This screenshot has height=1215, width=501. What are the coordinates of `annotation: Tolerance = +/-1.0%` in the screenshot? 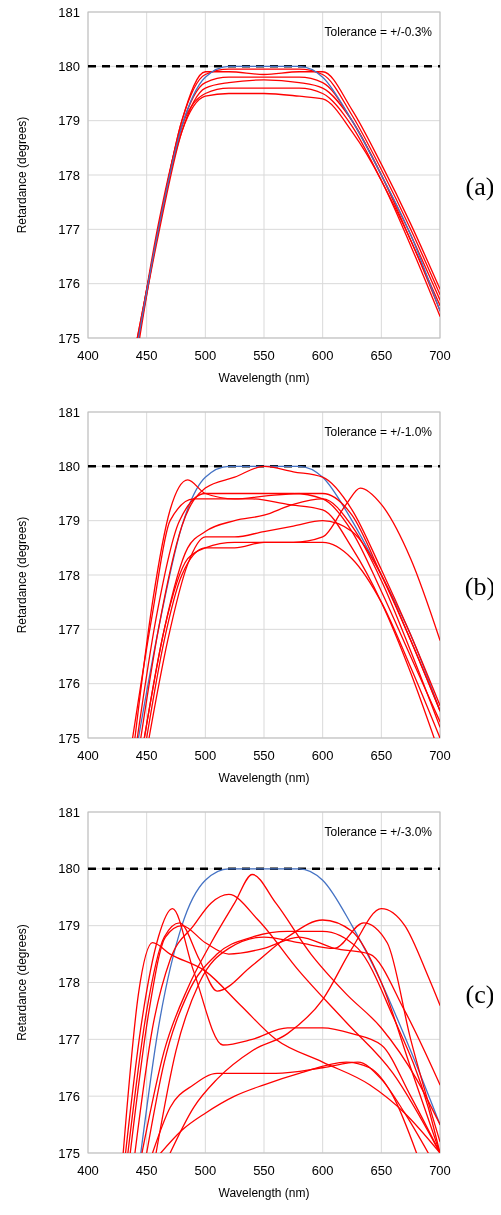 It's located at (378, 432).